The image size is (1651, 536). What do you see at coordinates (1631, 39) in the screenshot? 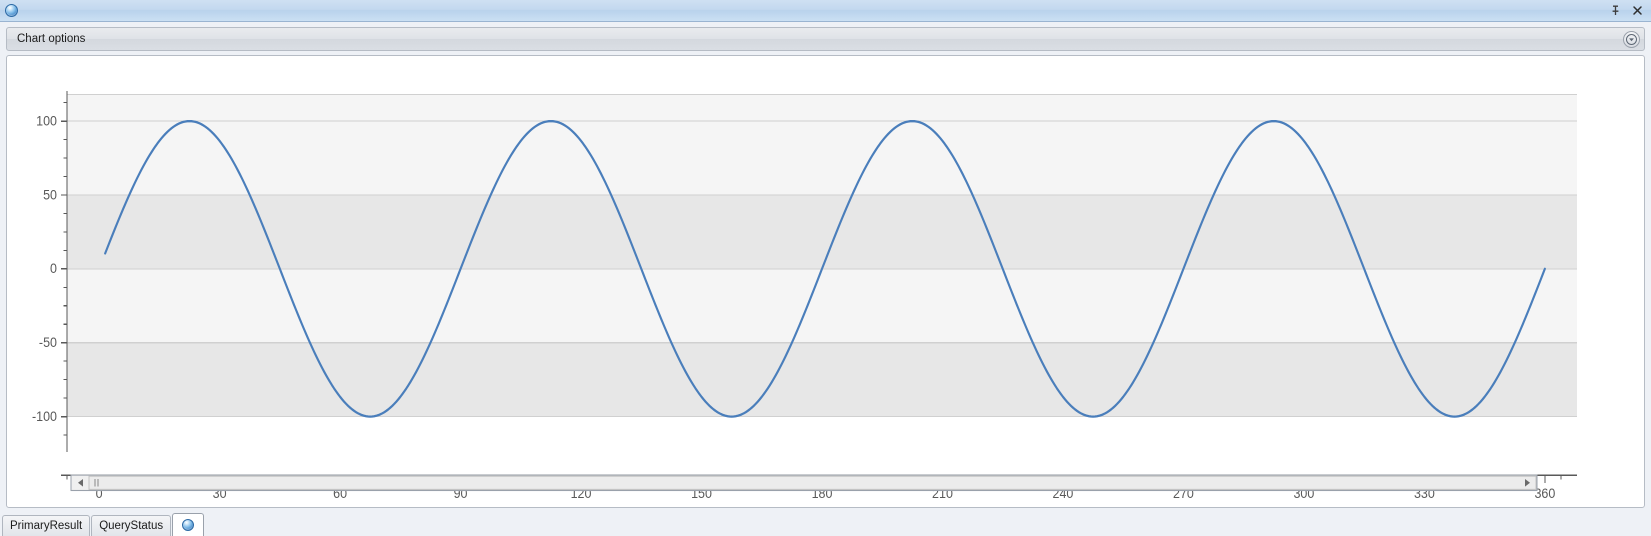
I see `chevron-down-circle-icon` at bounding box center [1631, 39].